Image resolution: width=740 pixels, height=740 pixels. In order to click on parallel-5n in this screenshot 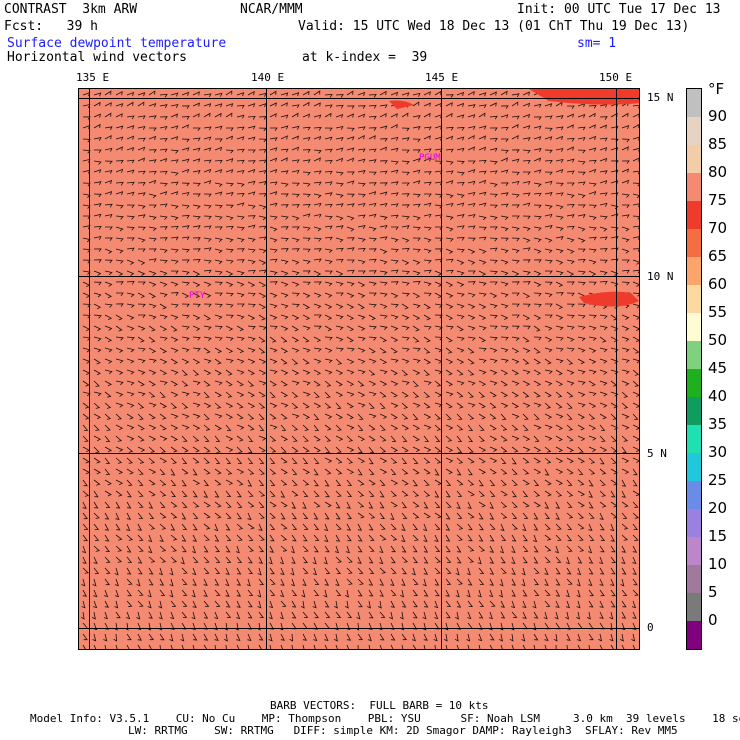, I will do `click(359, 453)`.